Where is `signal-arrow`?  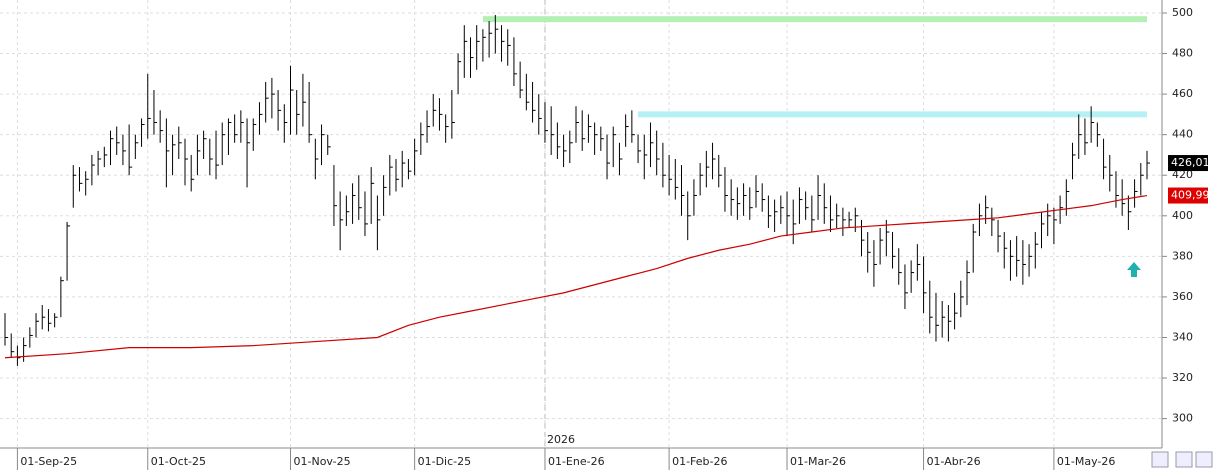
signal-arrow is located at coordinates (1134, 269).